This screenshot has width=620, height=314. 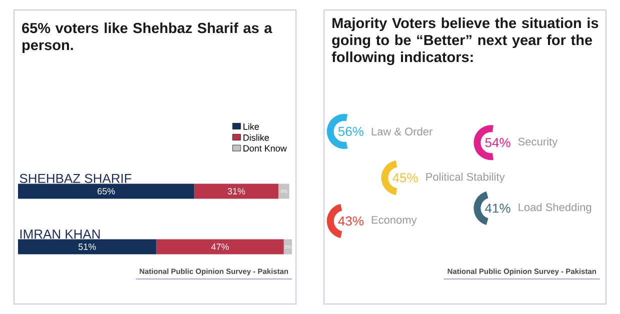 What do you see at coordinates (465, 177) in the screenshot?
I see `category-label: Political Stability` at bounding box center [465, 177].